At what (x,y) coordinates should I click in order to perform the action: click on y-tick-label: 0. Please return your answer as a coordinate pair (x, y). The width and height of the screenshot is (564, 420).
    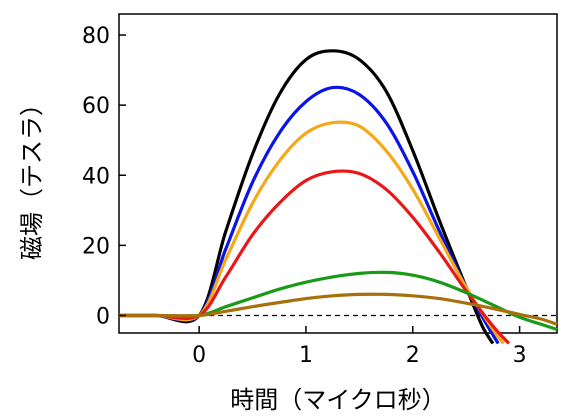
    Looking at the image, I should click on (103, 316).